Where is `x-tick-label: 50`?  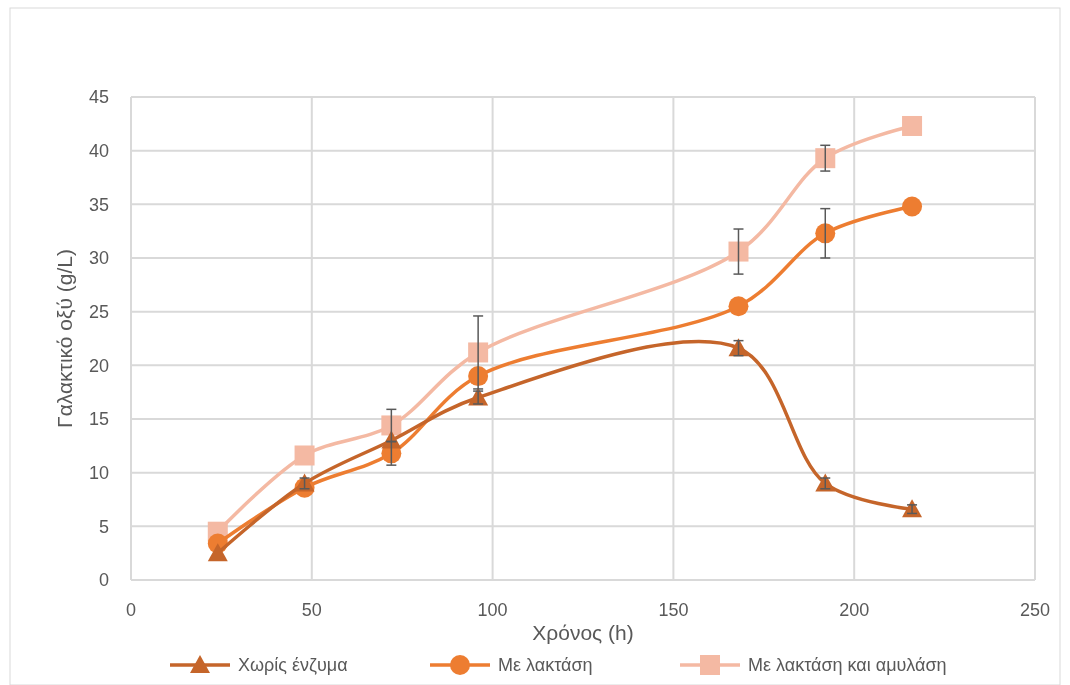
x-tick-label: 50 is located at coordinates (311, 610).